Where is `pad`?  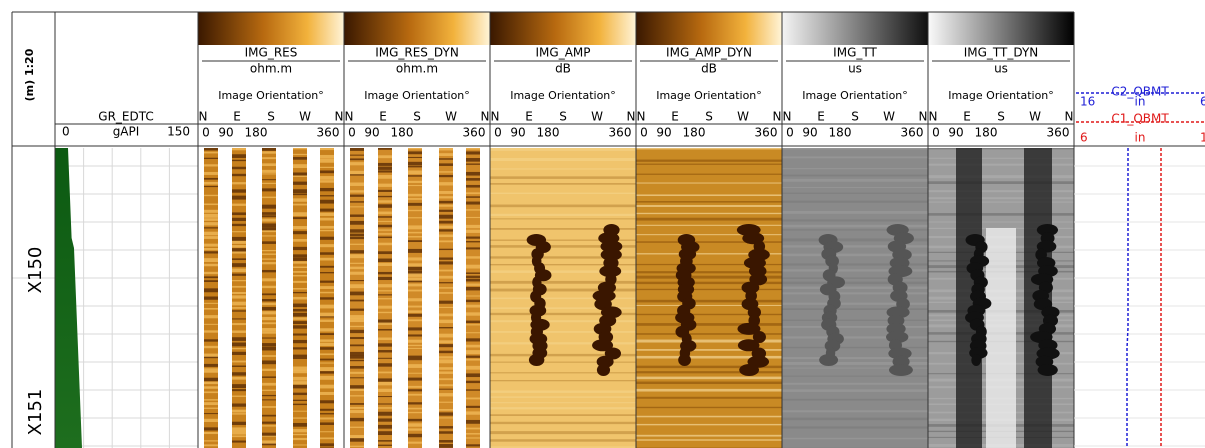
pad is located at coordinates (473, 298).